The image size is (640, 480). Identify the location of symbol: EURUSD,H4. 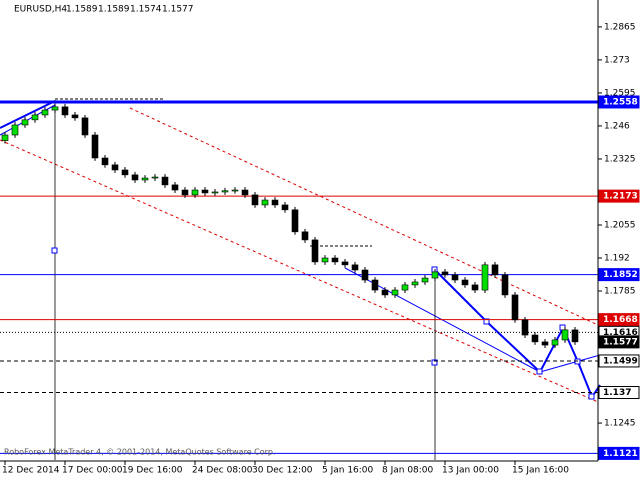
(40, 10).